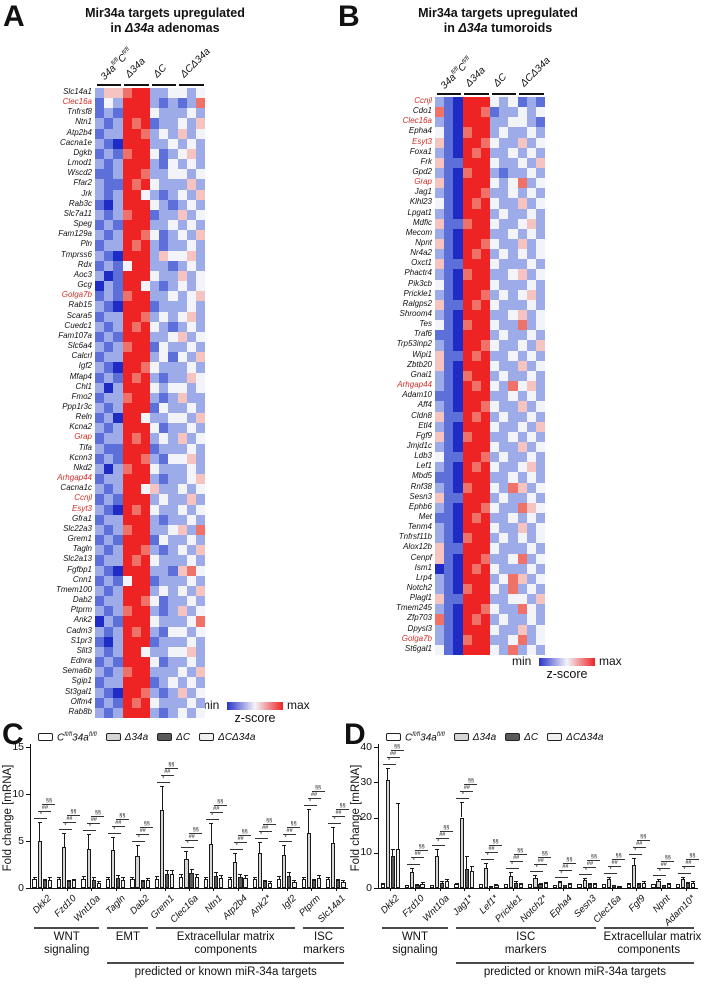 Image resolution: width=706 pixels, height=987 pixels. I want to click on significance-mark: ##, so click(639, 845).